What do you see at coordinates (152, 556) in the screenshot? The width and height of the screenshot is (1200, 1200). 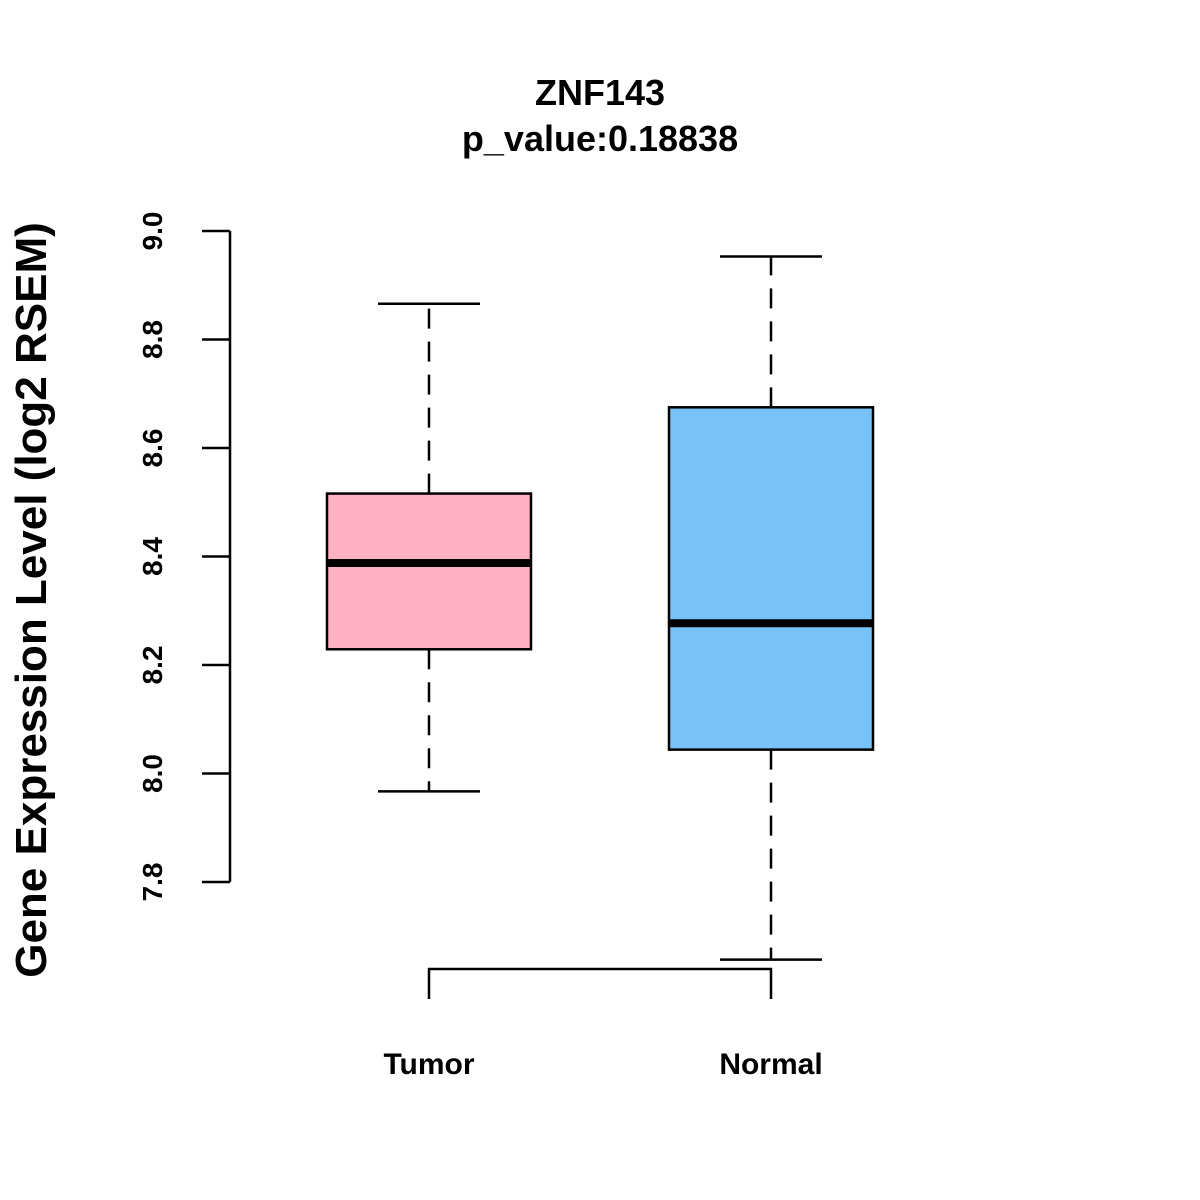 I see `y-tick-label: 8.4` at bounding box center [152, 556].